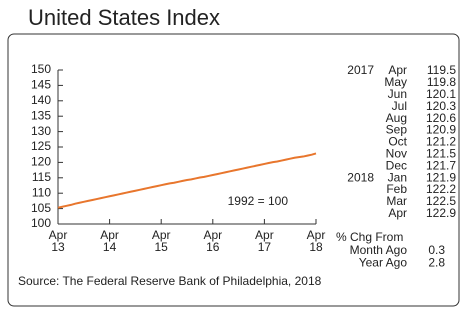  I want to click on table-value: 120.6, so click(441, 118).